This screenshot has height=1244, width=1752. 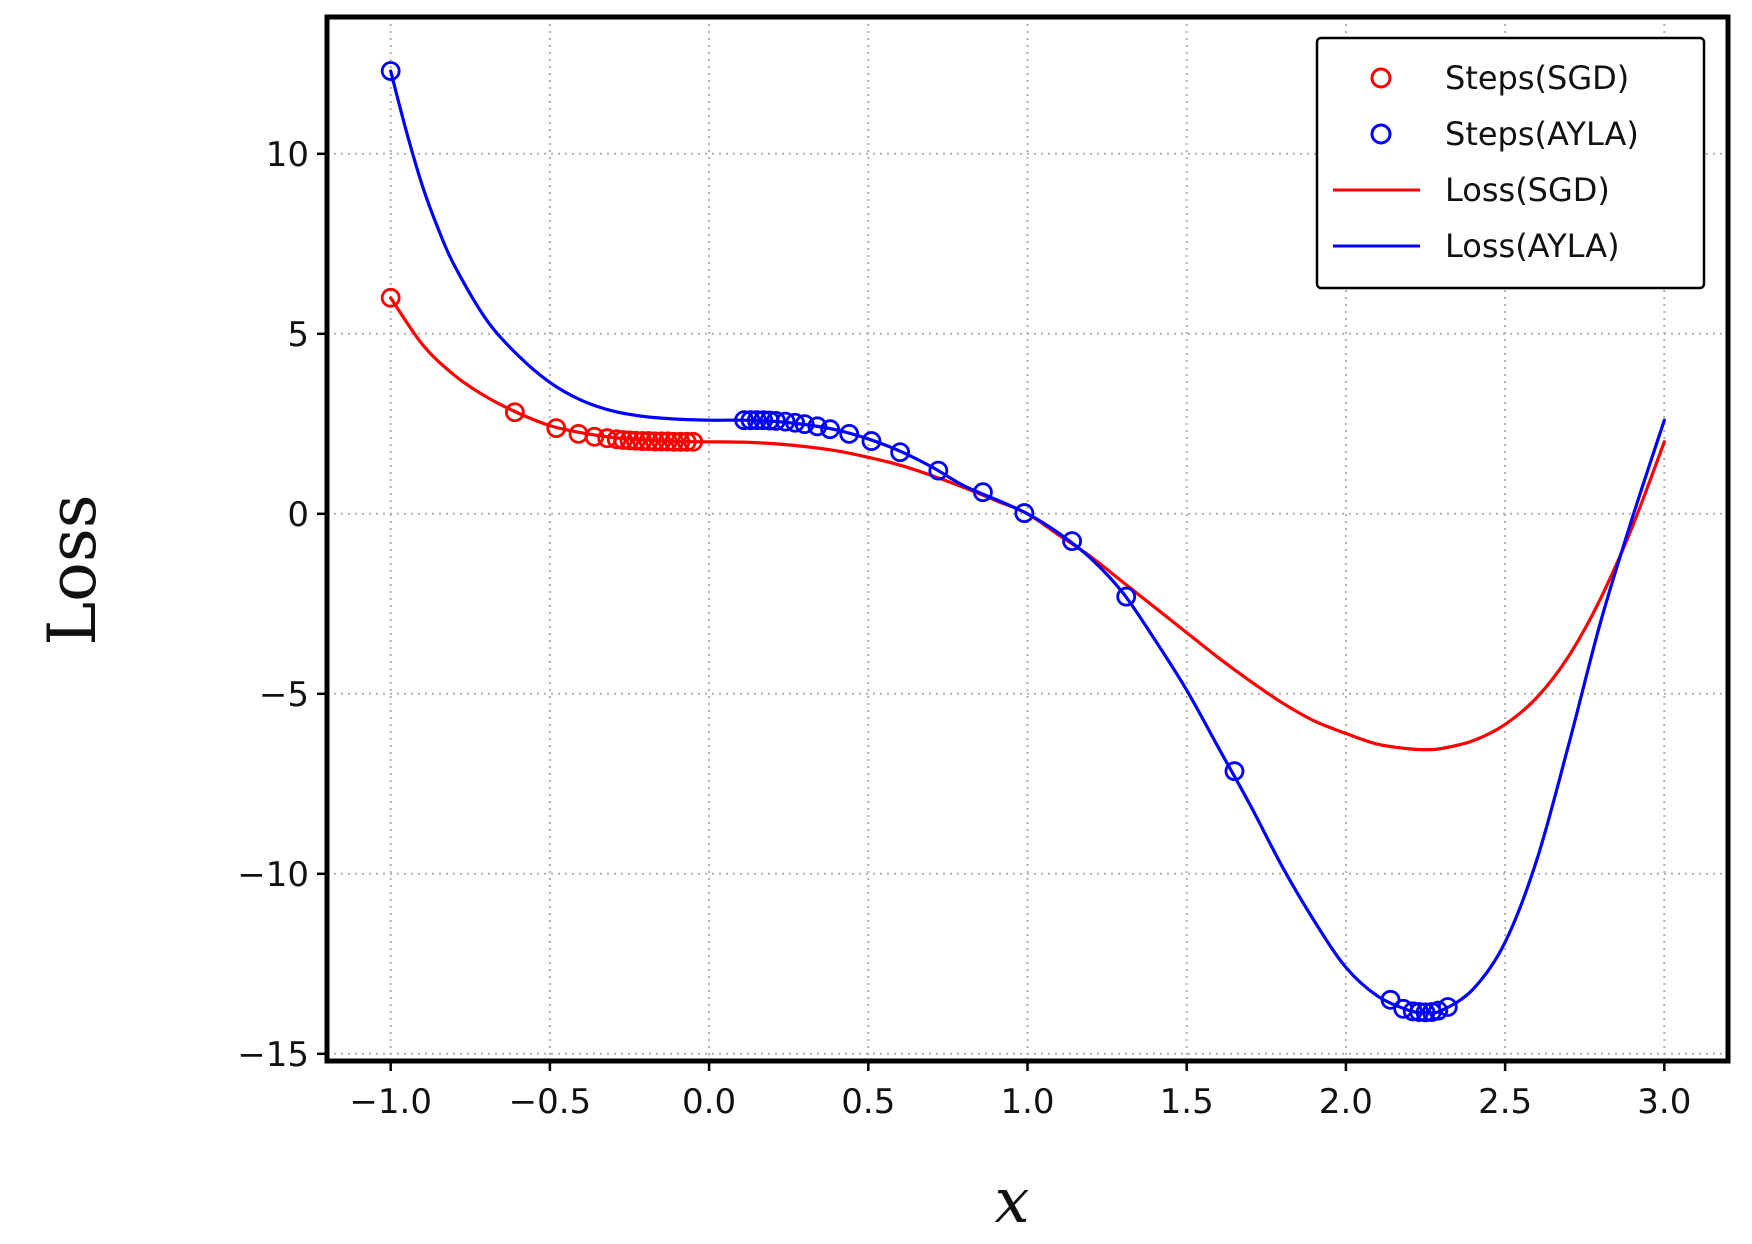 I want to click on legend-label-loss-sgd: Loss(SGD), so click(x=1527, y=190).